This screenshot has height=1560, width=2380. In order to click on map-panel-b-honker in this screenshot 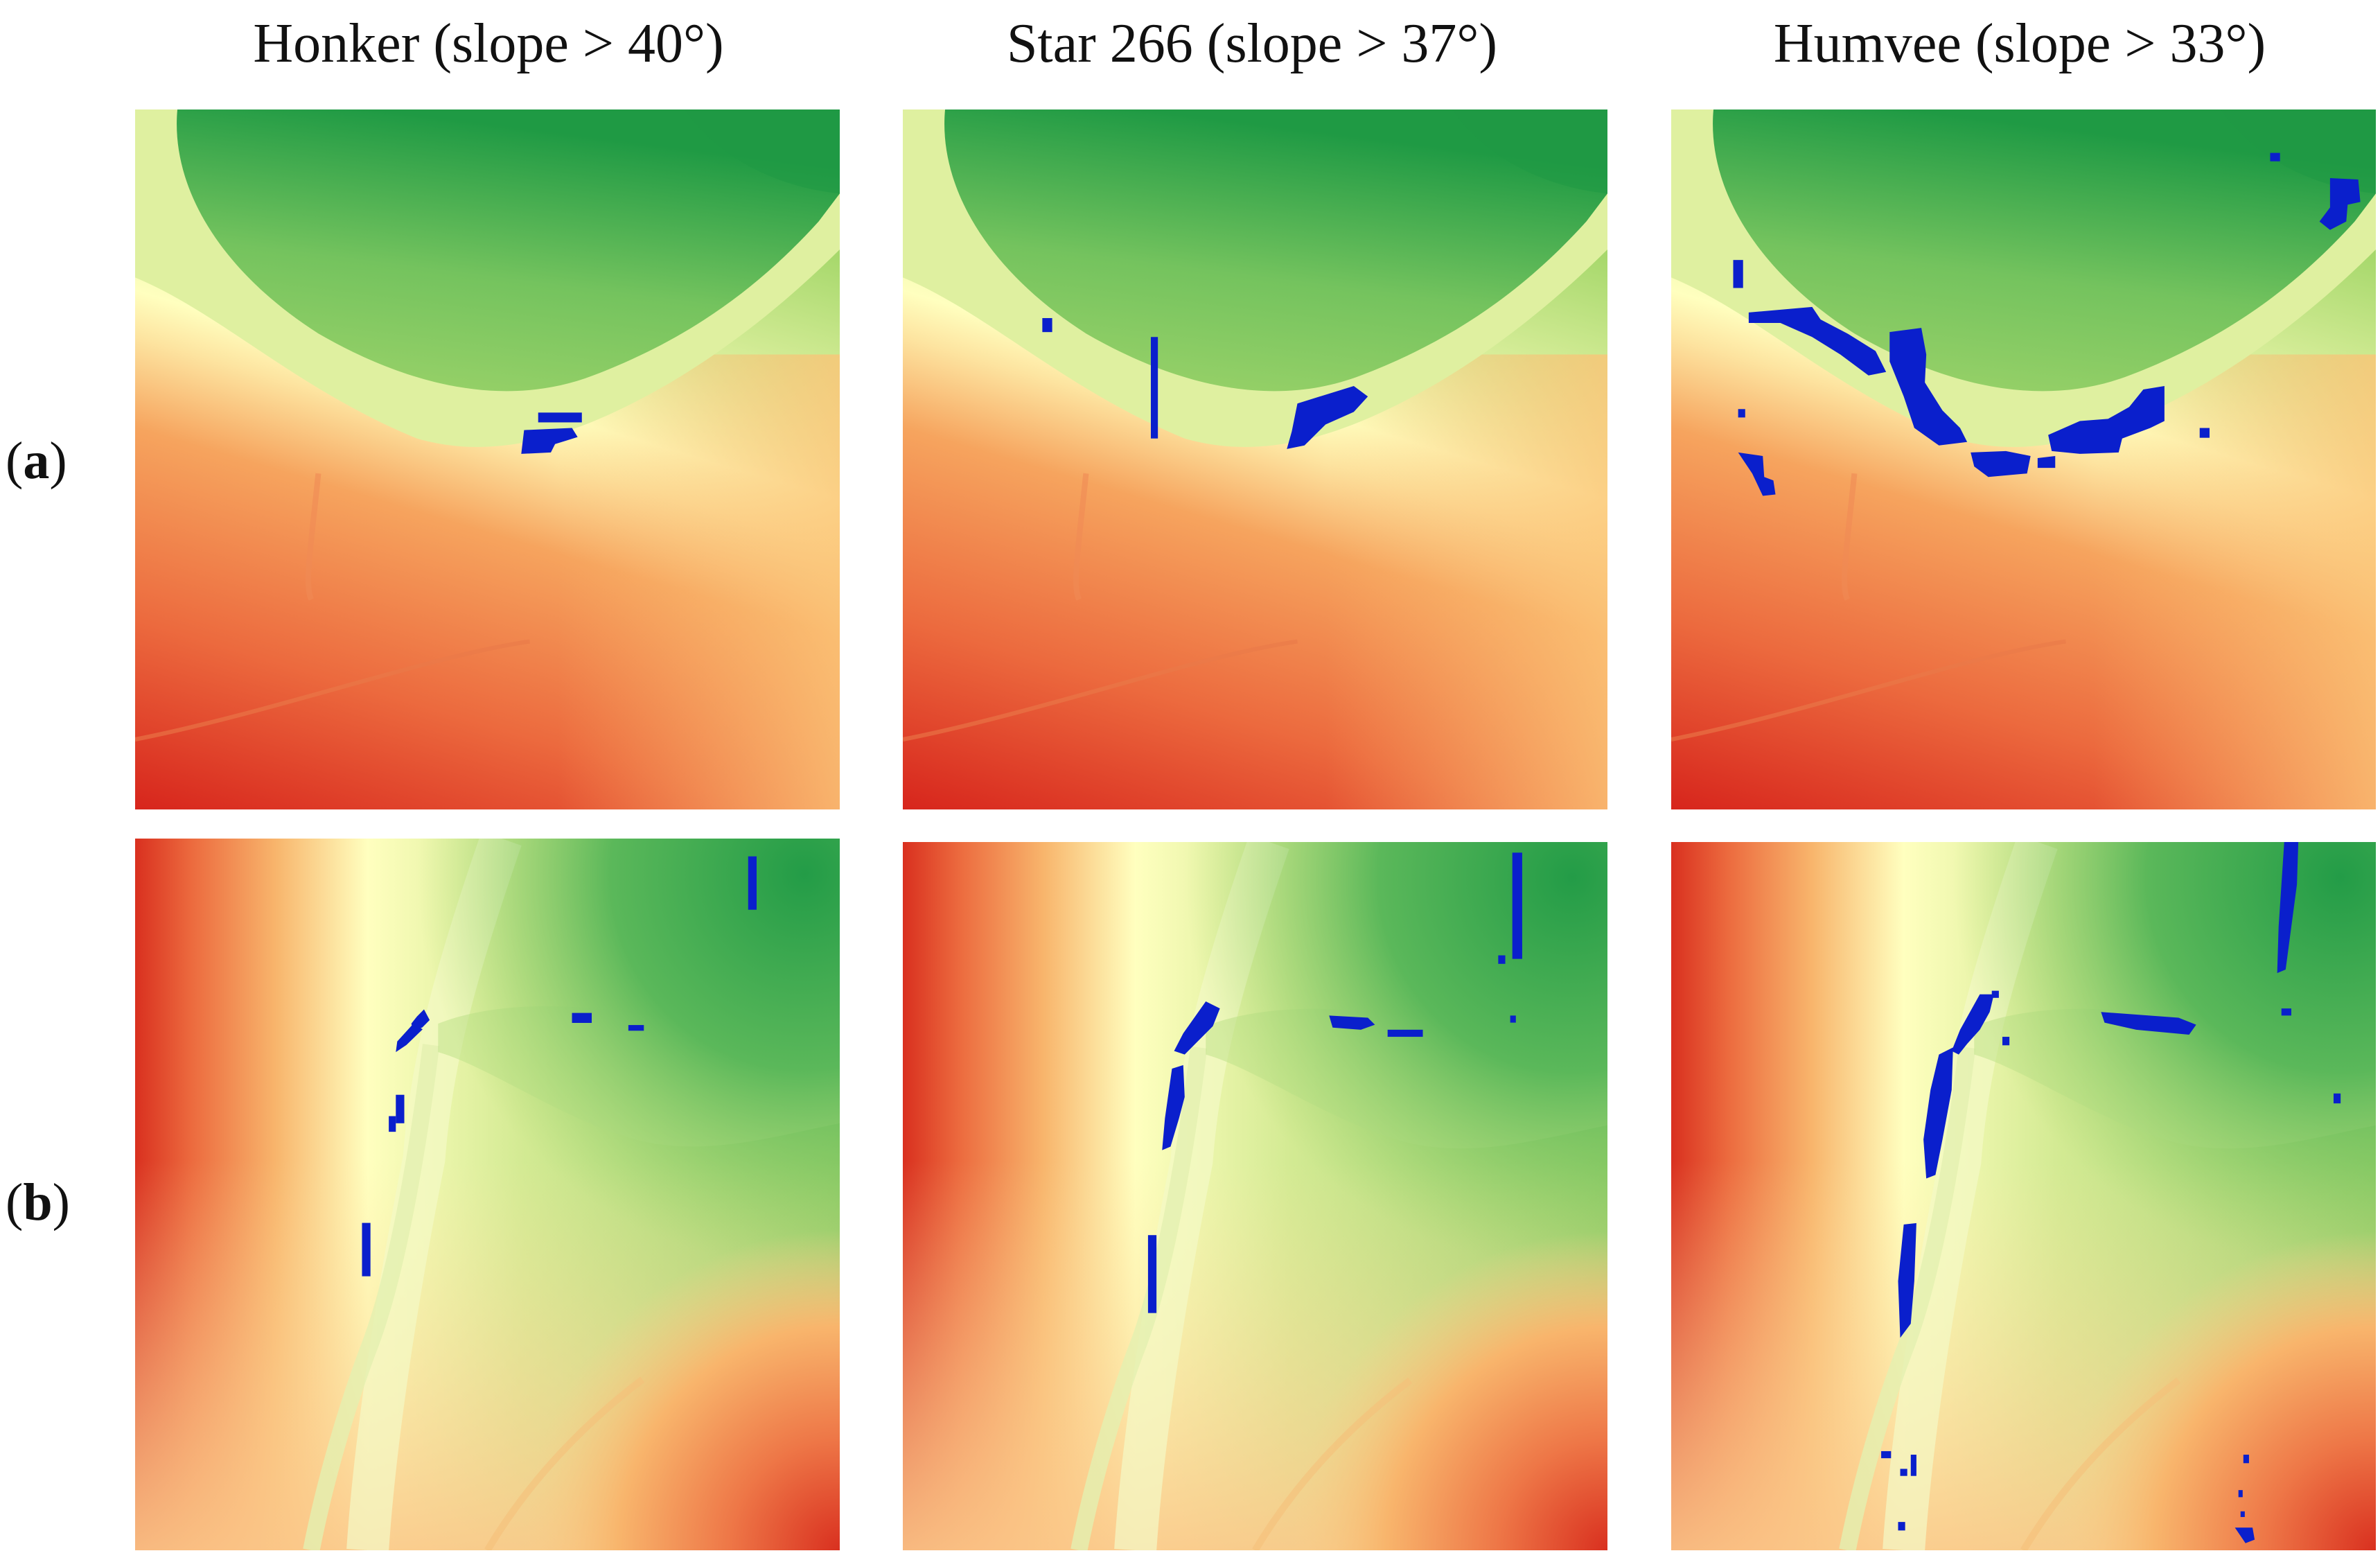, I will do `click(487, 1194)`.